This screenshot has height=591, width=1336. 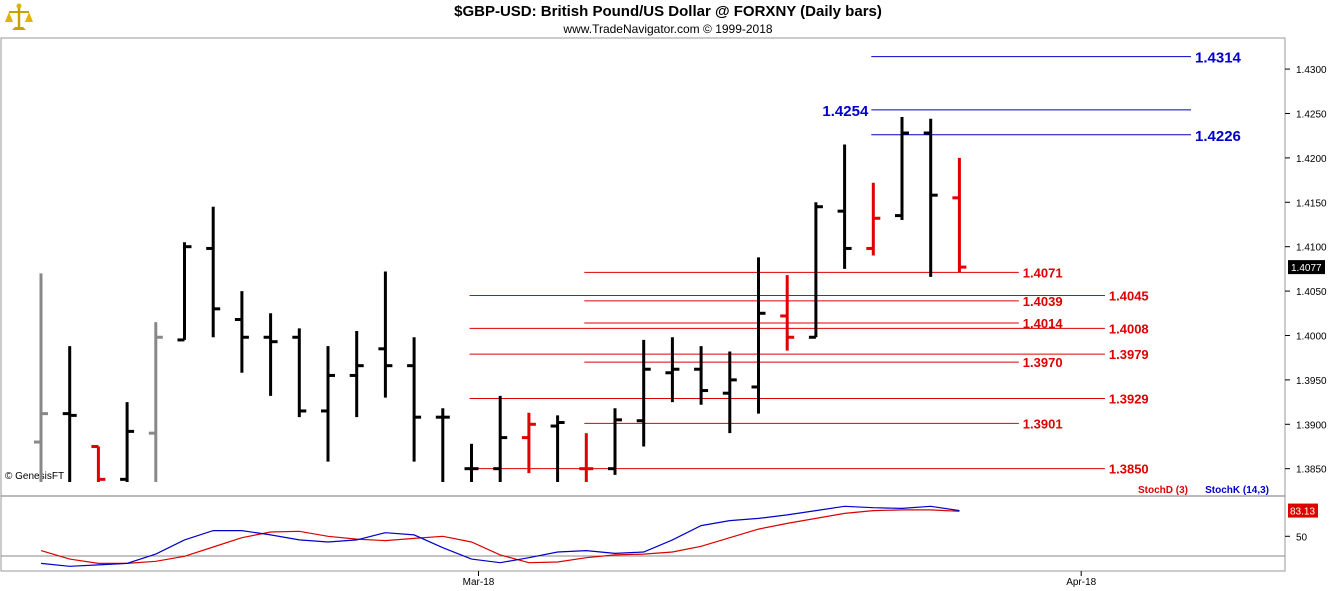 I want to click on price-tick-label: 1.4250, so click(x=1311, y=114).